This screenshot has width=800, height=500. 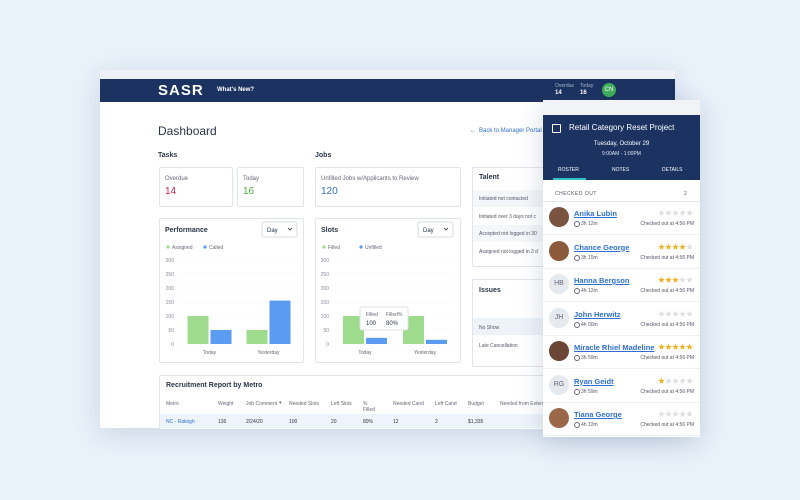 I want to click on cell: 2, so click(x=436, y=422).